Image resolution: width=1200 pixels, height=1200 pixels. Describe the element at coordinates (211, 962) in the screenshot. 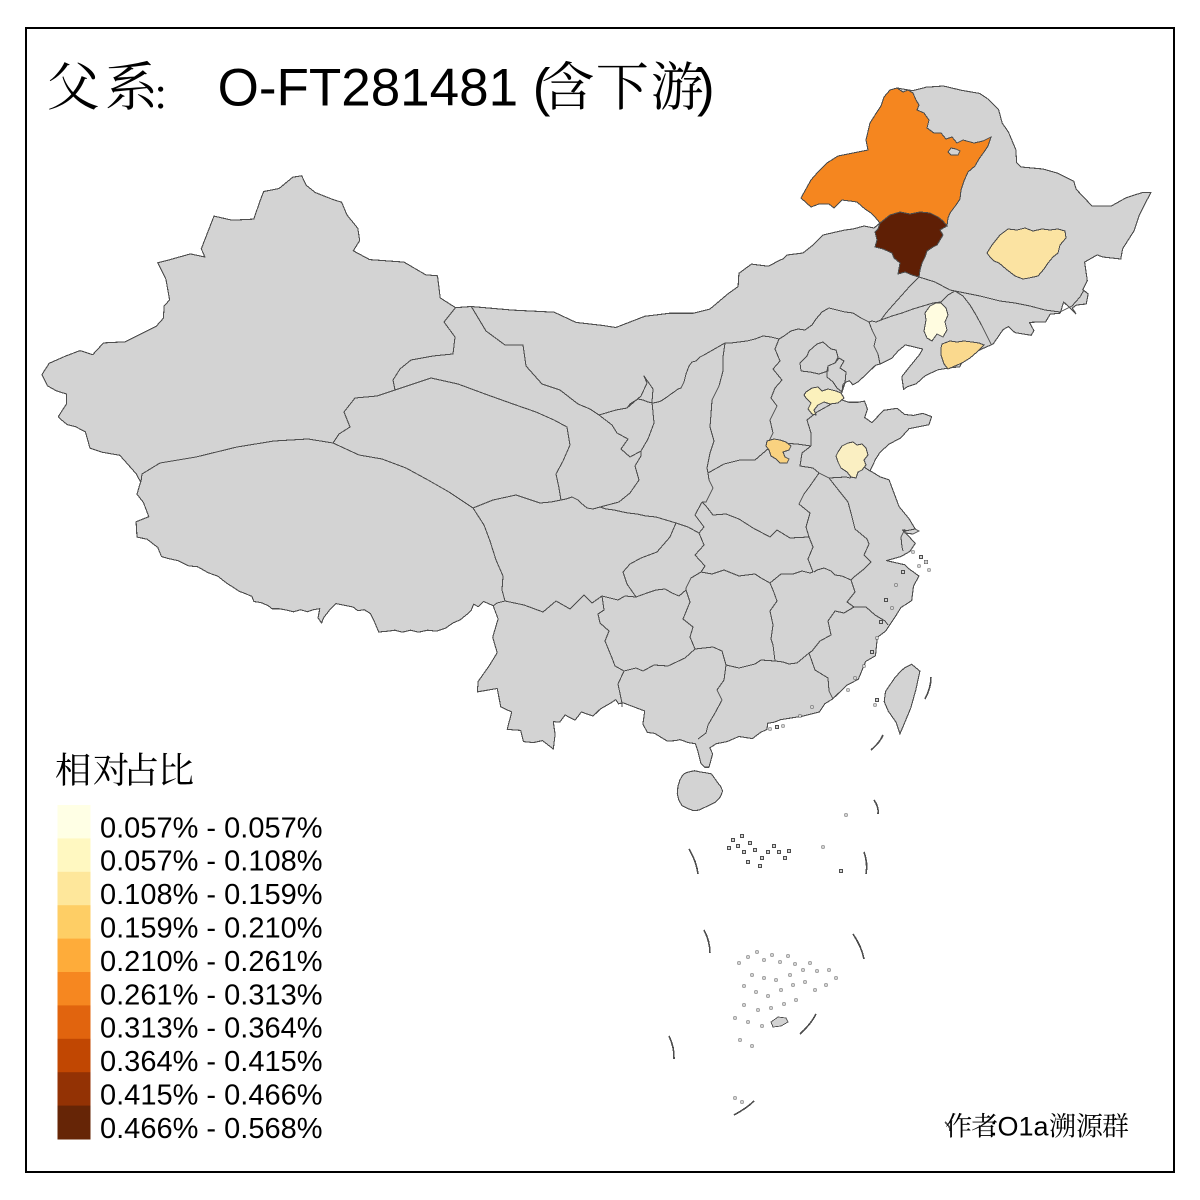

I see `svg-text: 0.210% - 0.261%` at that location.